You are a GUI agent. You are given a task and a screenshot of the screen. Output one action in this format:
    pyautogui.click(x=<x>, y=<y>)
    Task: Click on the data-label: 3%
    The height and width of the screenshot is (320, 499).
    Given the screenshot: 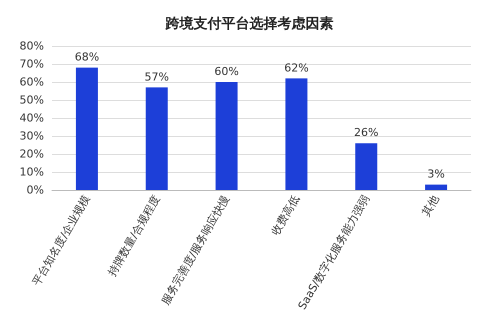 What is the action you would take?
    pyautogui.click(x=436, y=174)
    